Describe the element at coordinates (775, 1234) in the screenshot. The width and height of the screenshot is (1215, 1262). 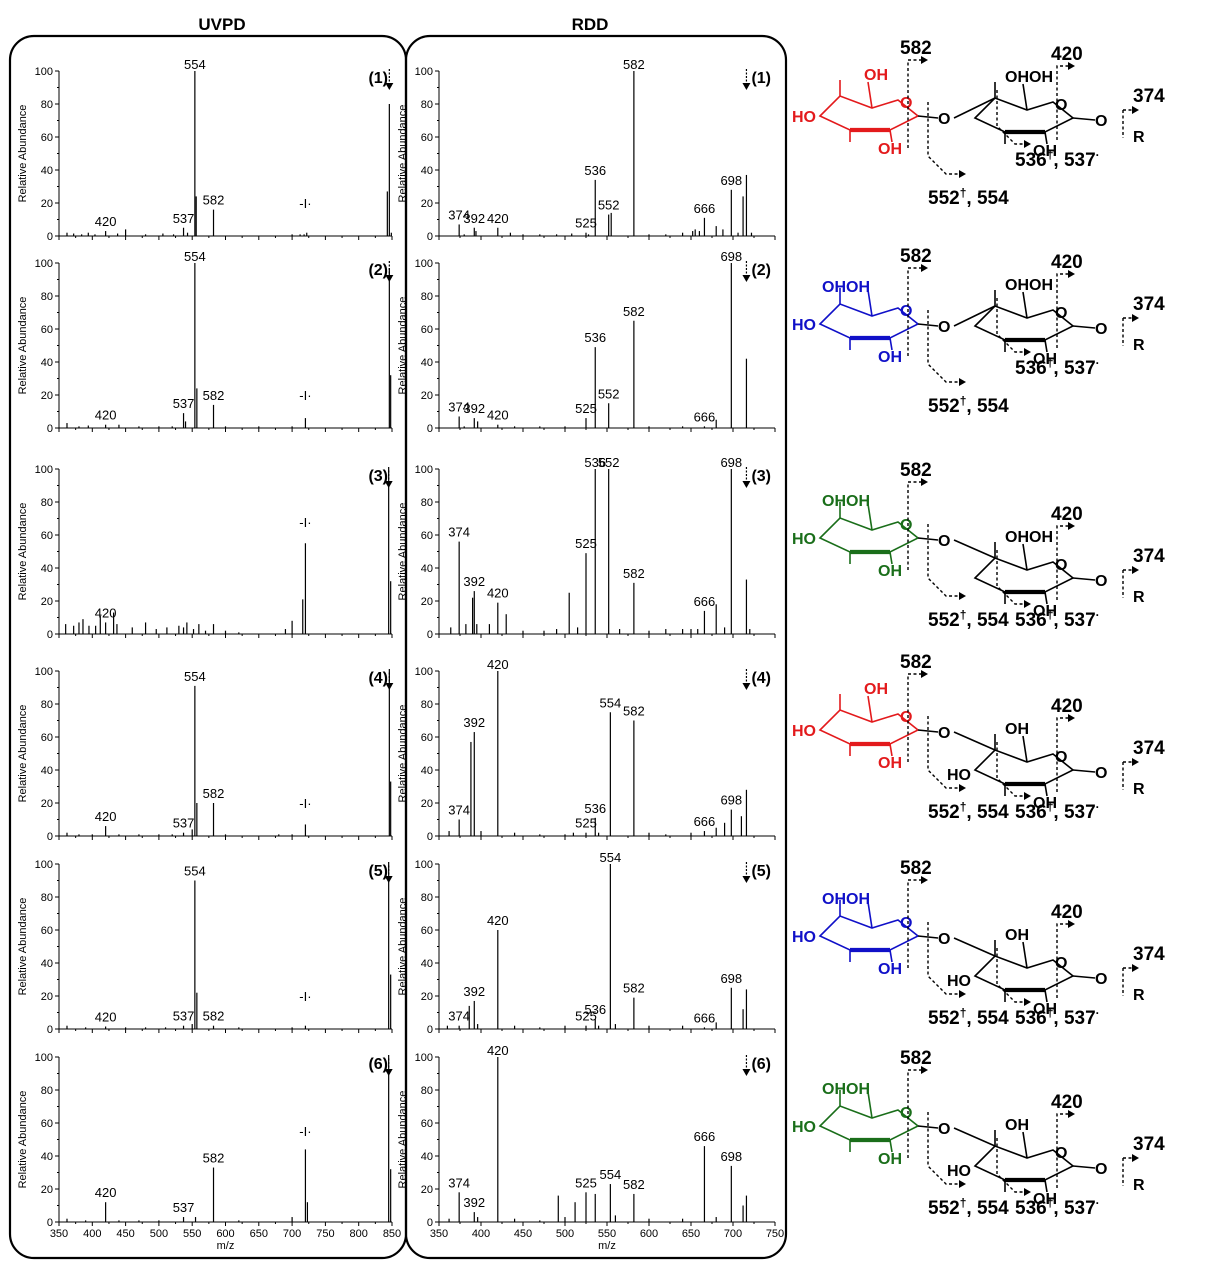
I see `x-tick-label: 750` at that location.